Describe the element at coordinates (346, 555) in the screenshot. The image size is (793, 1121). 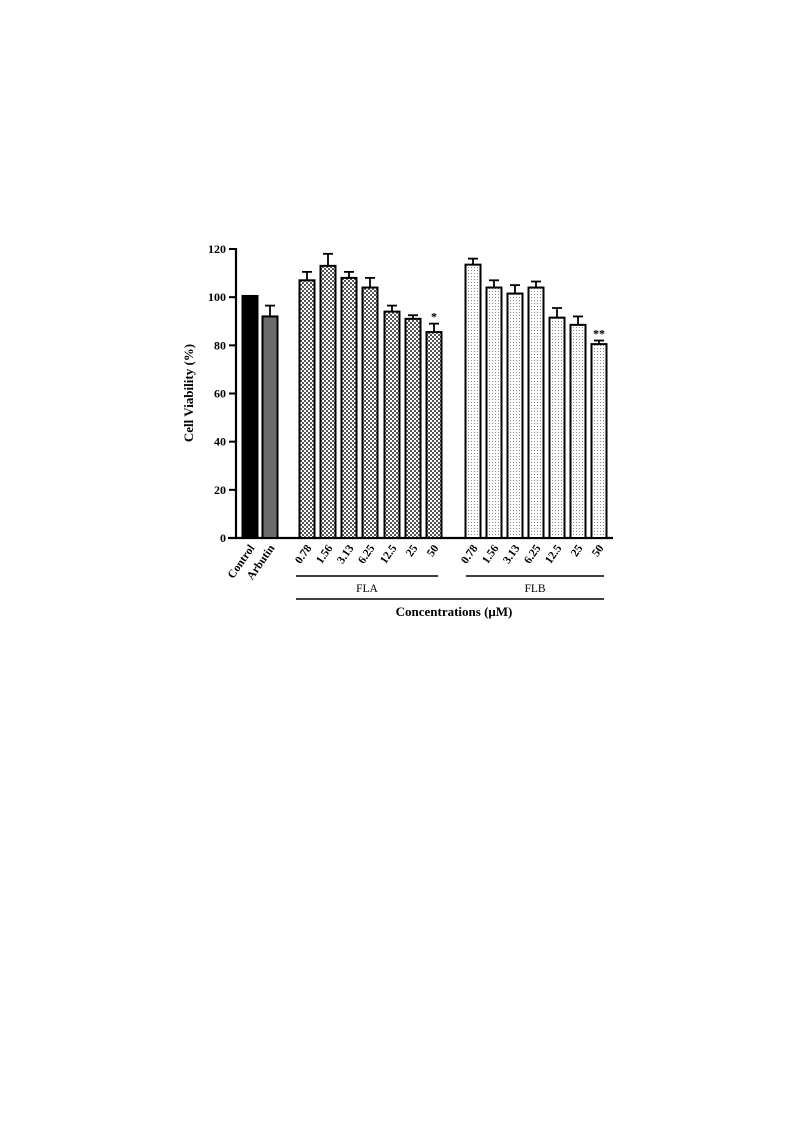
I see `category-label-fla-3-13: 3.13` at that location.